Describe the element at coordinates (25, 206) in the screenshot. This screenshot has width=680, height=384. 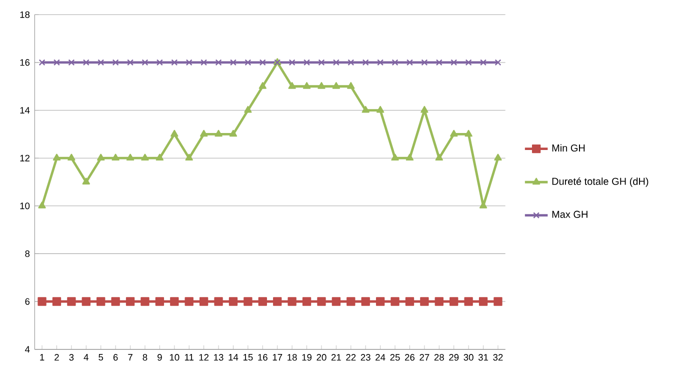
I see `y-tick-label: 10` at that location.